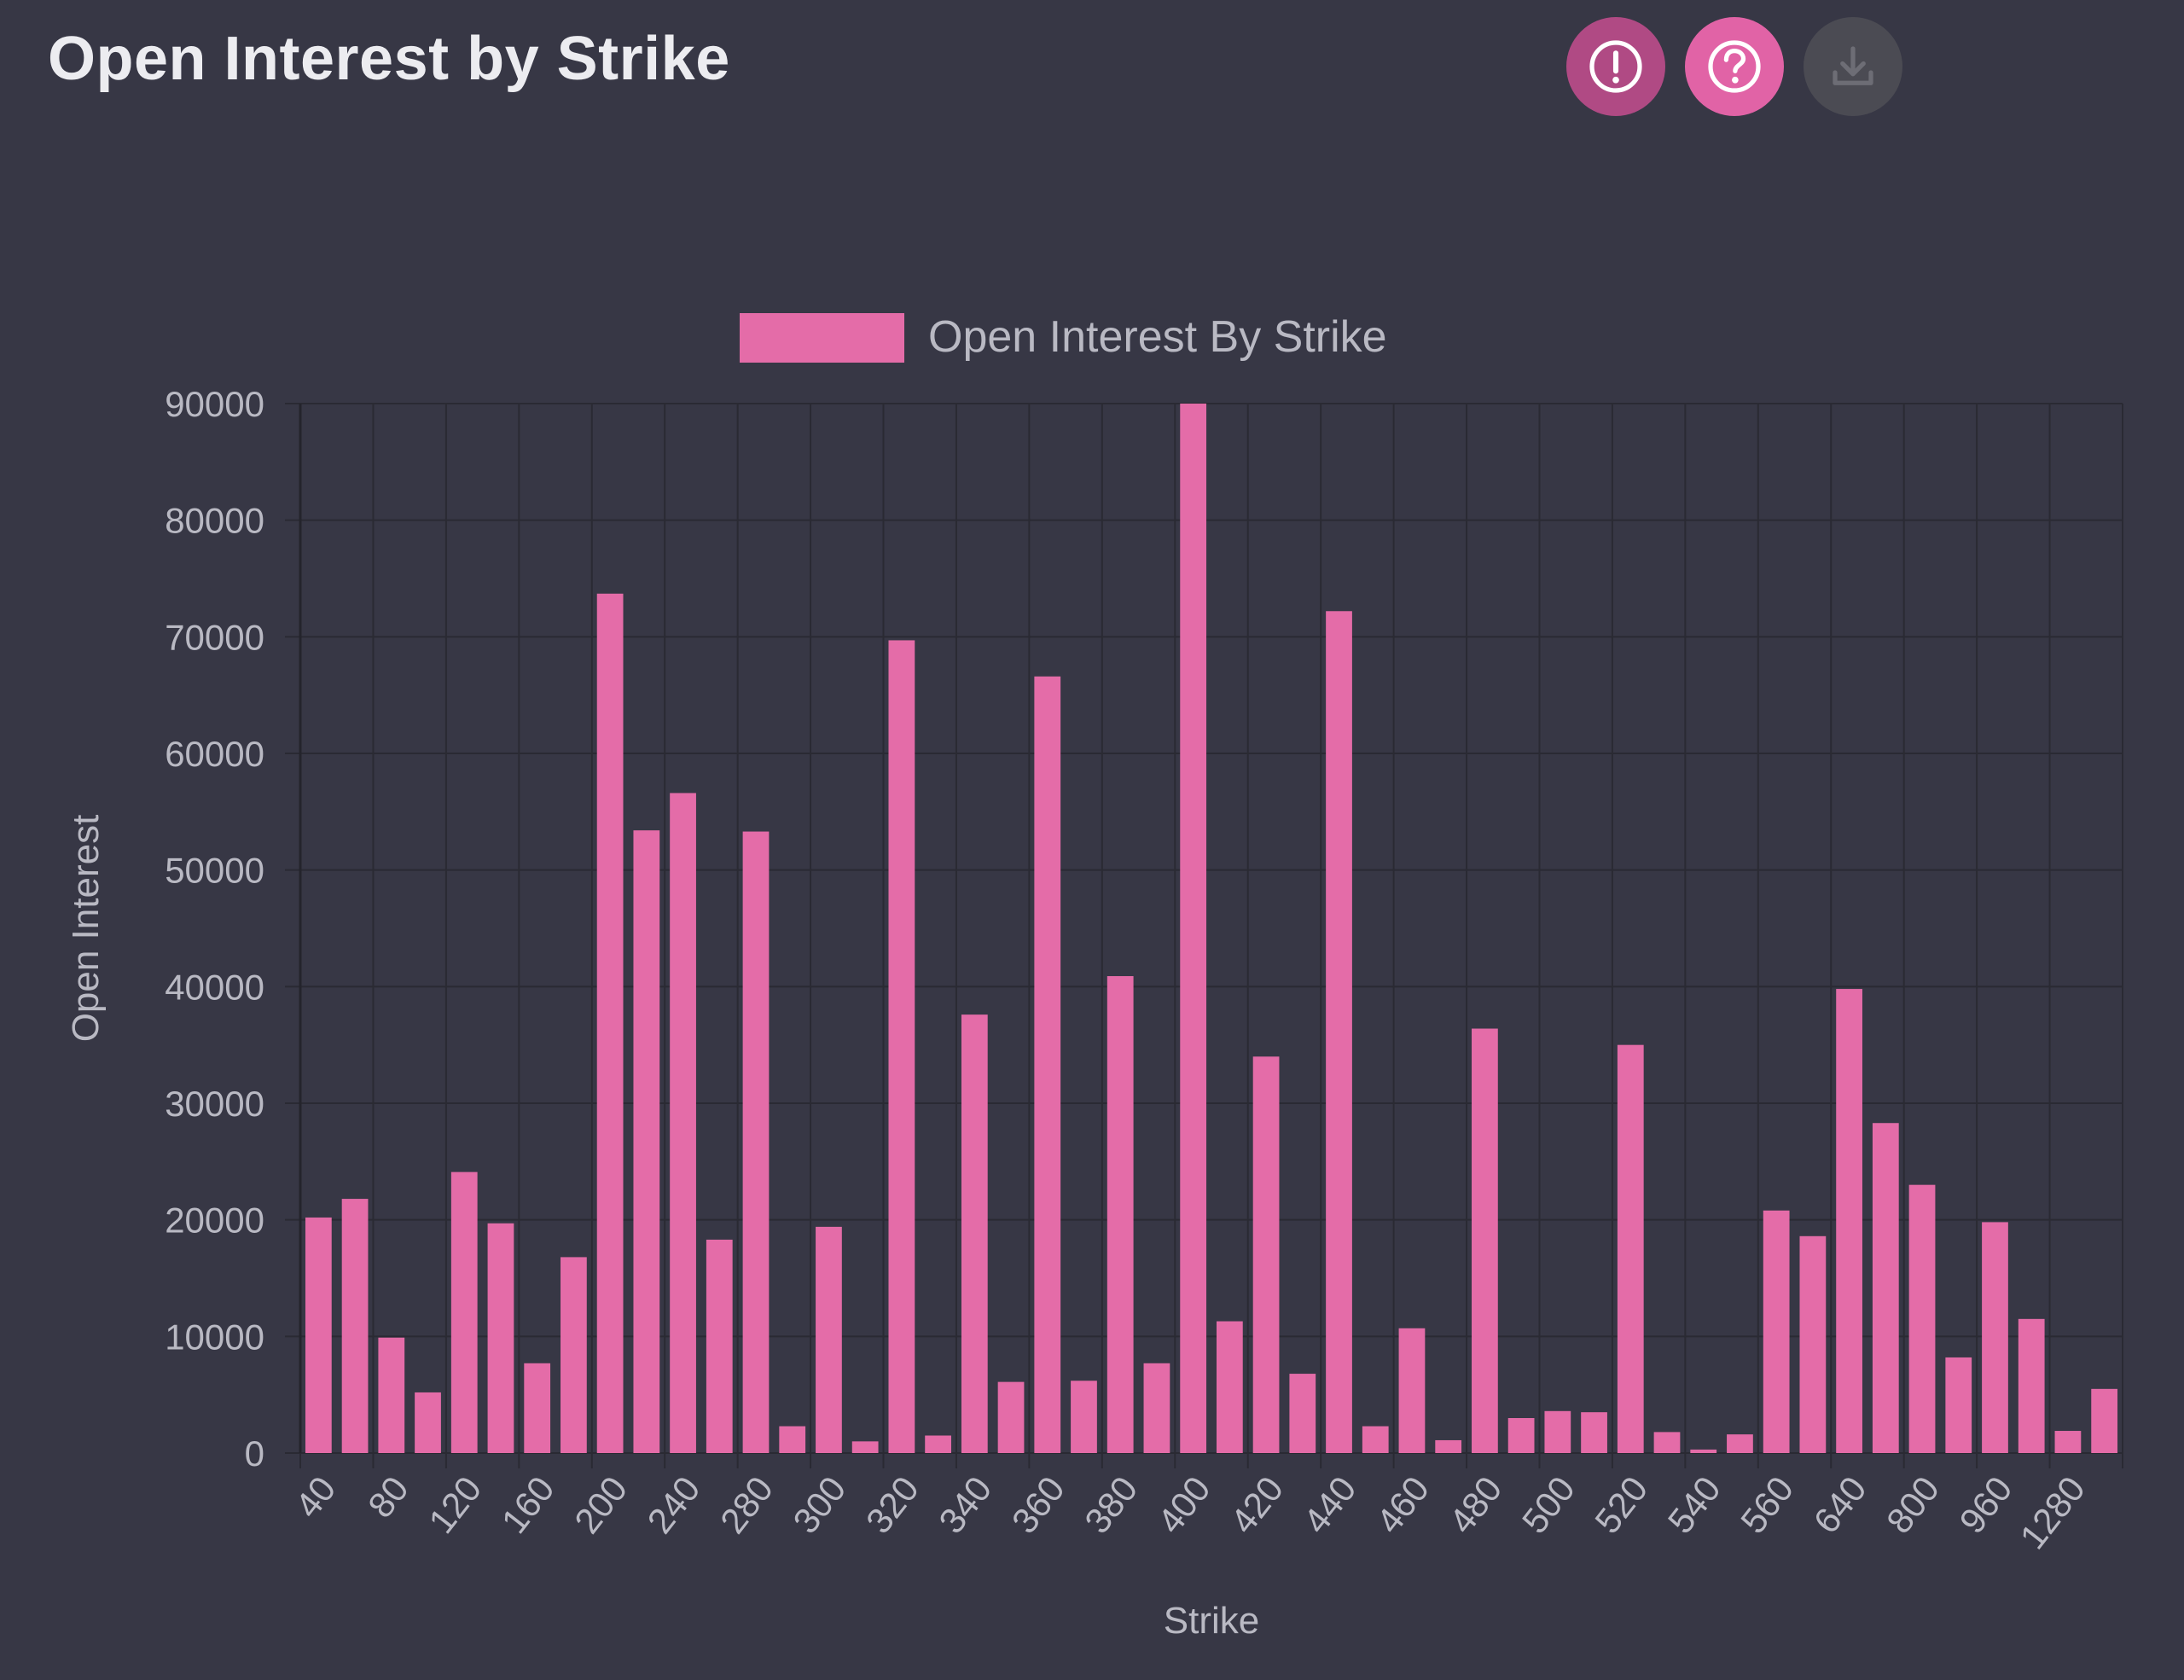  I want to click on x-tick-label: 240, so click(673, 1505).